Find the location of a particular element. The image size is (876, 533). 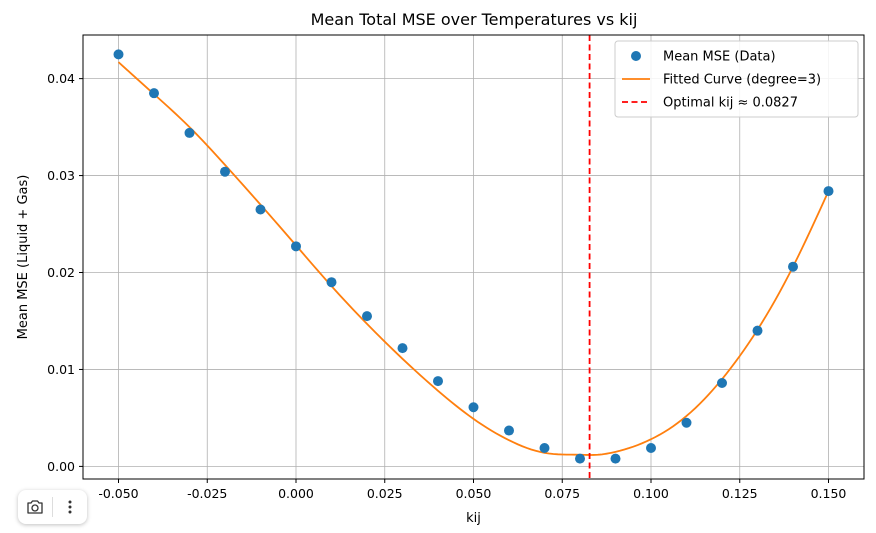

x-tick-label: 0.100 is located at coordinates (651, 493).